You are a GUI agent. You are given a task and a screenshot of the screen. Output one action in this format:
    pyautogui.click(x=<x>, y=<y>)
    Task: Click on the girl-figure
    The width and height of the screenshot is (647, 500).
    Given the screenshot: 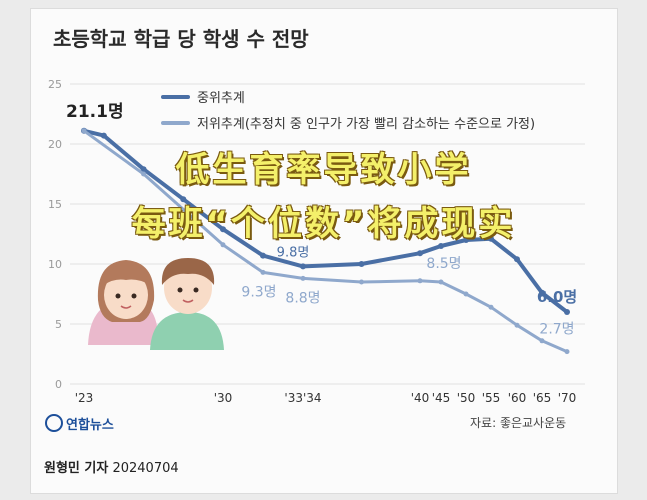 What is the action you would take?
    pyautogui.click(x=123, y=302)
    